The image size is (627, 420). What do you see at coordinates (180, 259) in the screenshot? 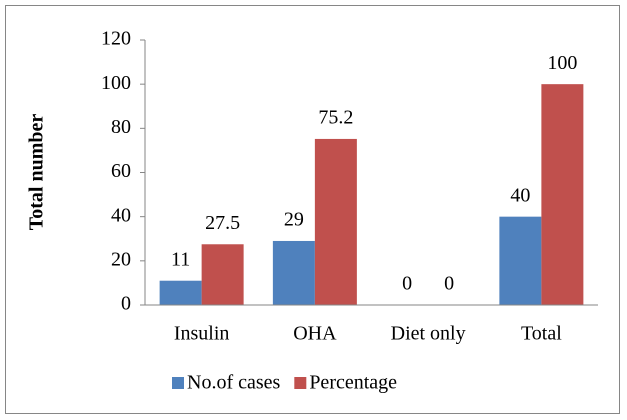
I see `data-label: 11` at bounding box center [180, 259].